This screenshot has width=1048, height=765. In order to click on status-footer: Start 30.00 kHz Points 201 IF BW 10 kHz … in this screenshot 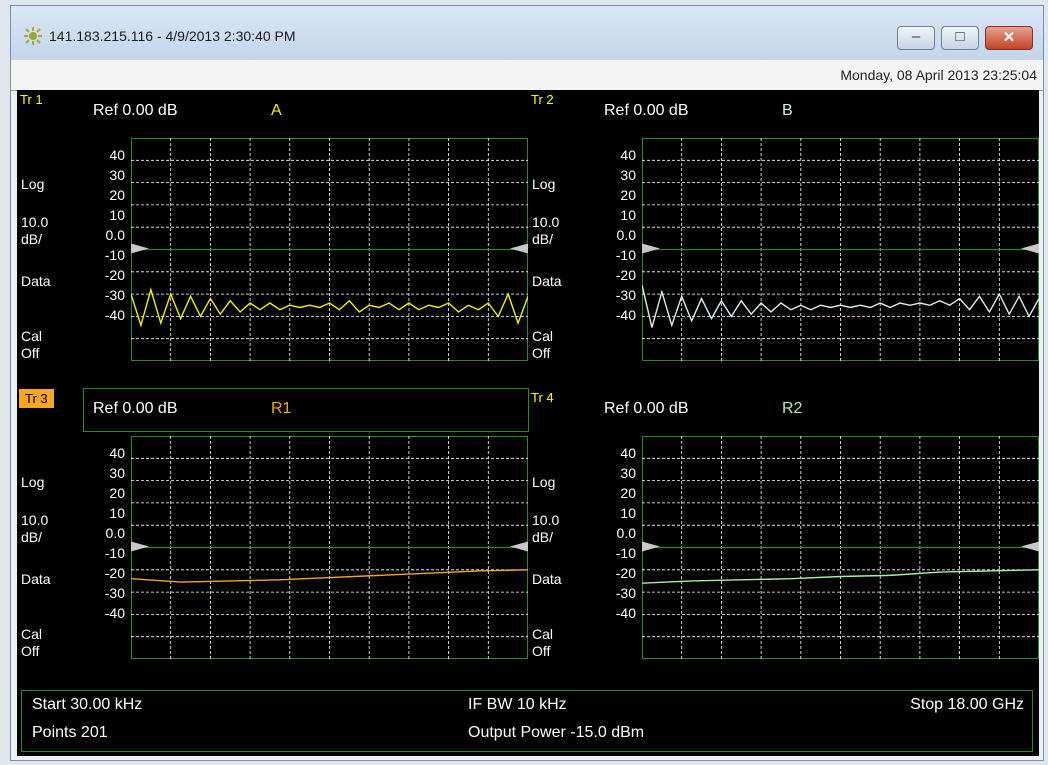, I will do `click(527, 721)`.